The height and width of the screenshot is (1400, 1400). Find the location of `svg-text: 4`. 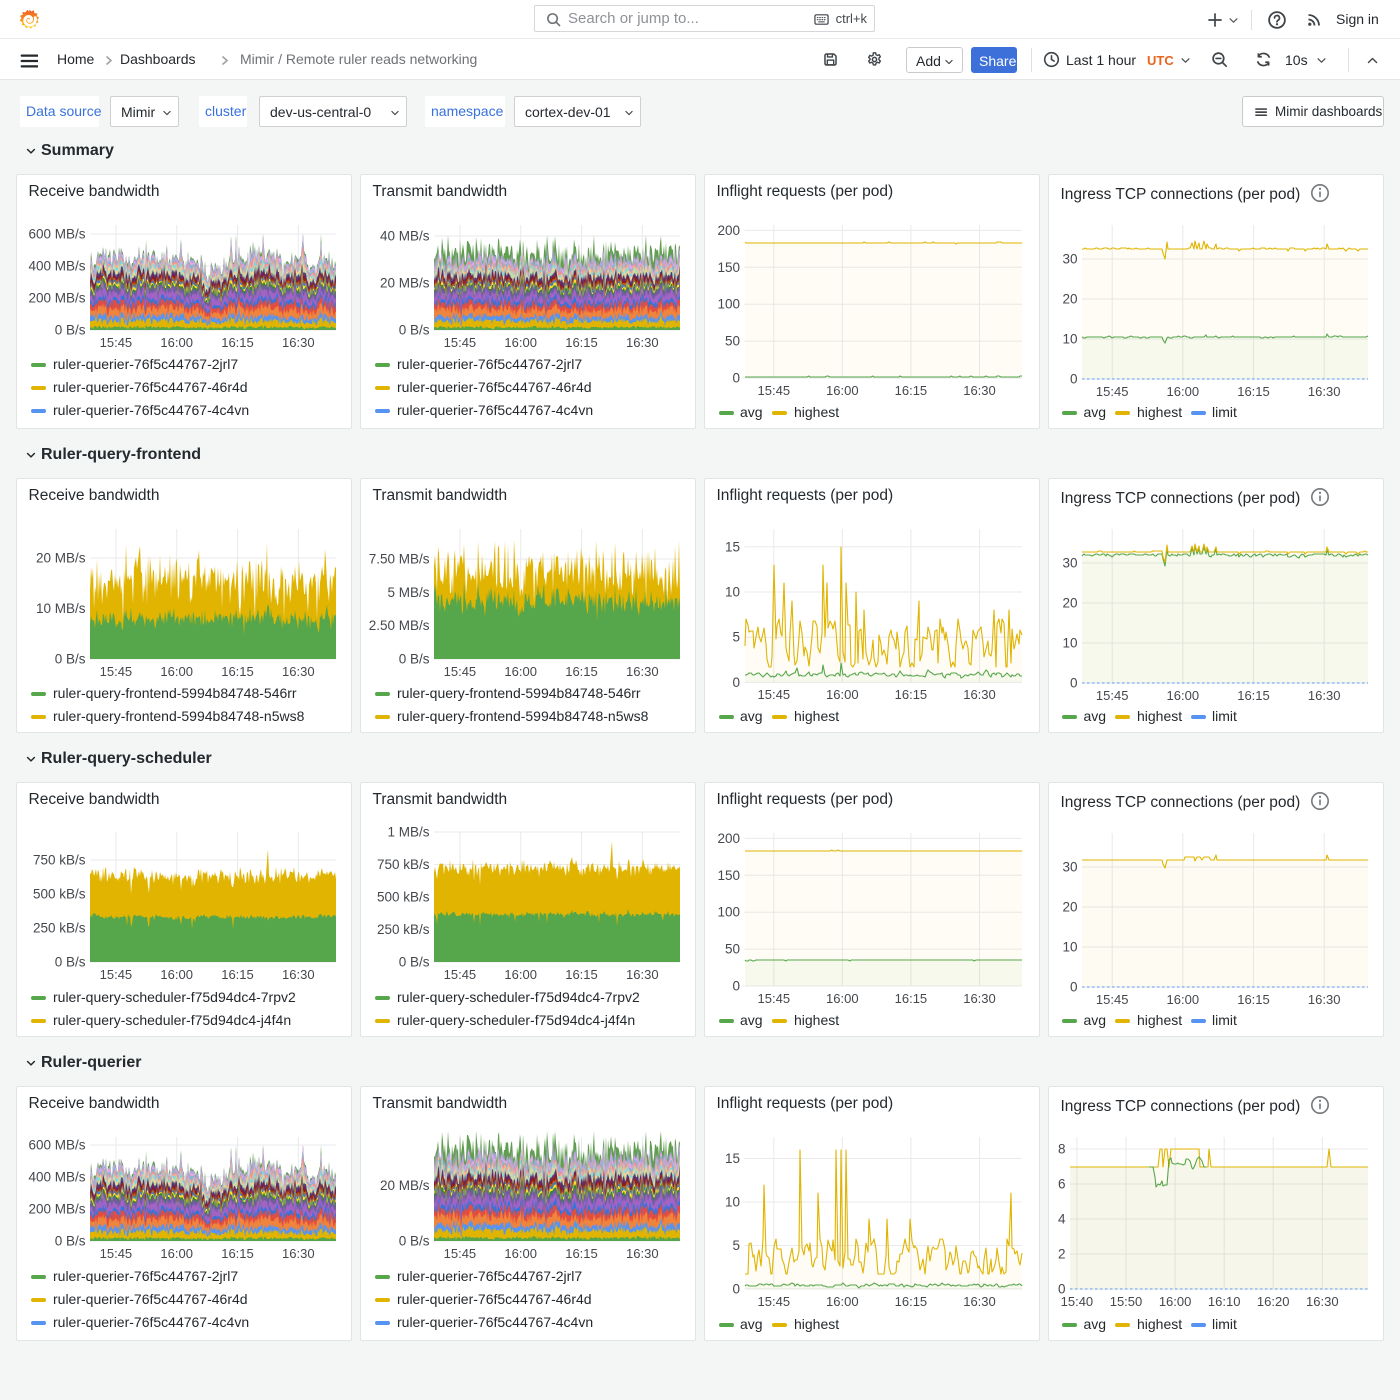

svg-text: 4 is located at coordinates (1062, 1219).